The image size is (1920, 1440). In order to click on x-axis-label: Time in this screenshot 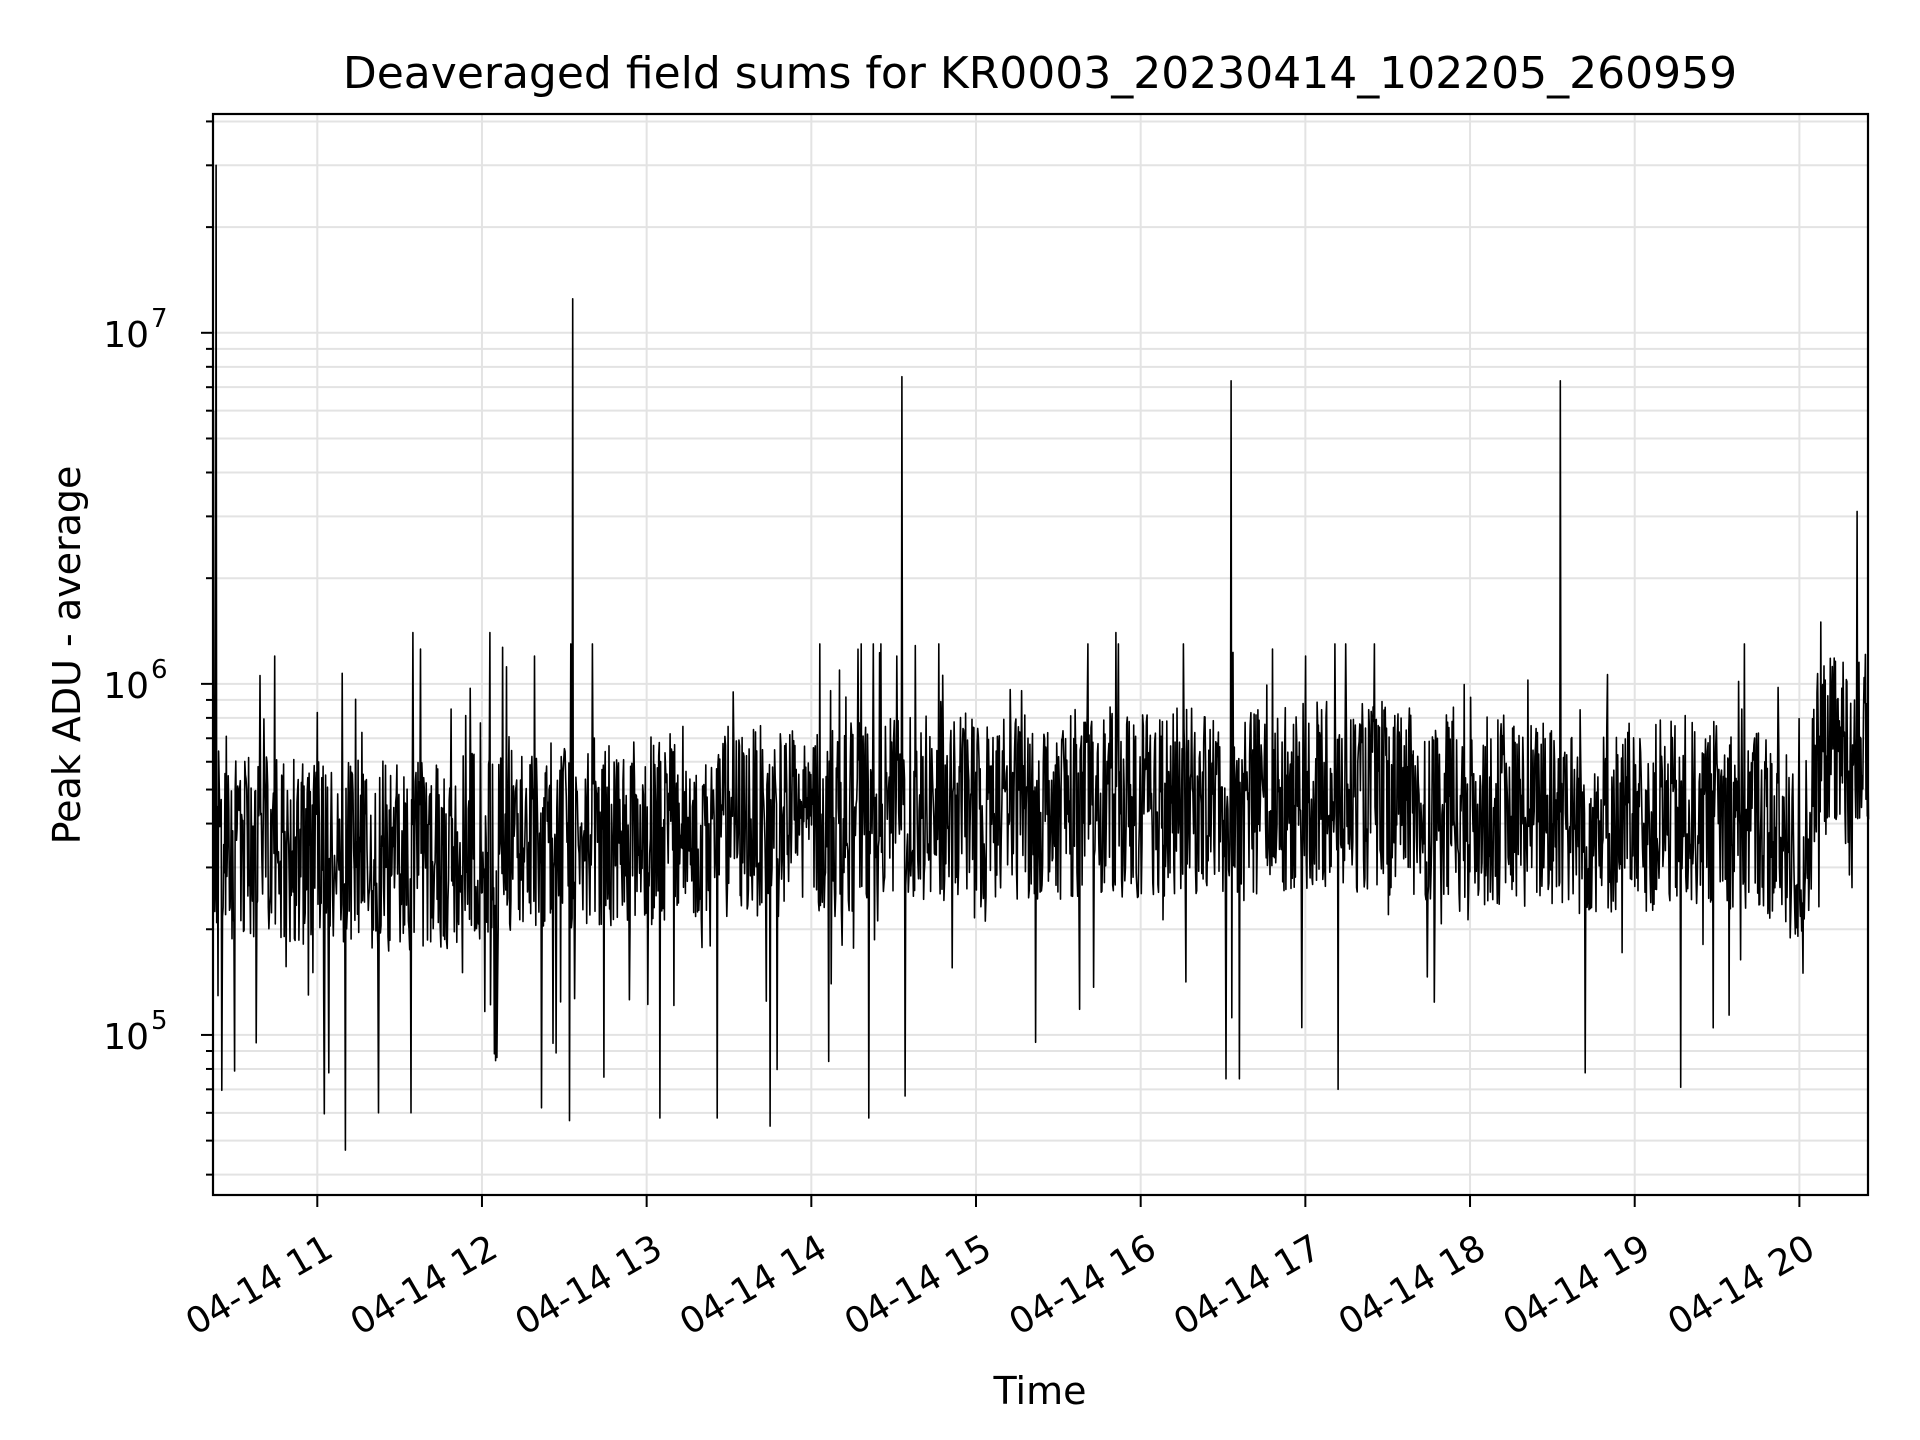, I will do `click(1040, 1391)`.